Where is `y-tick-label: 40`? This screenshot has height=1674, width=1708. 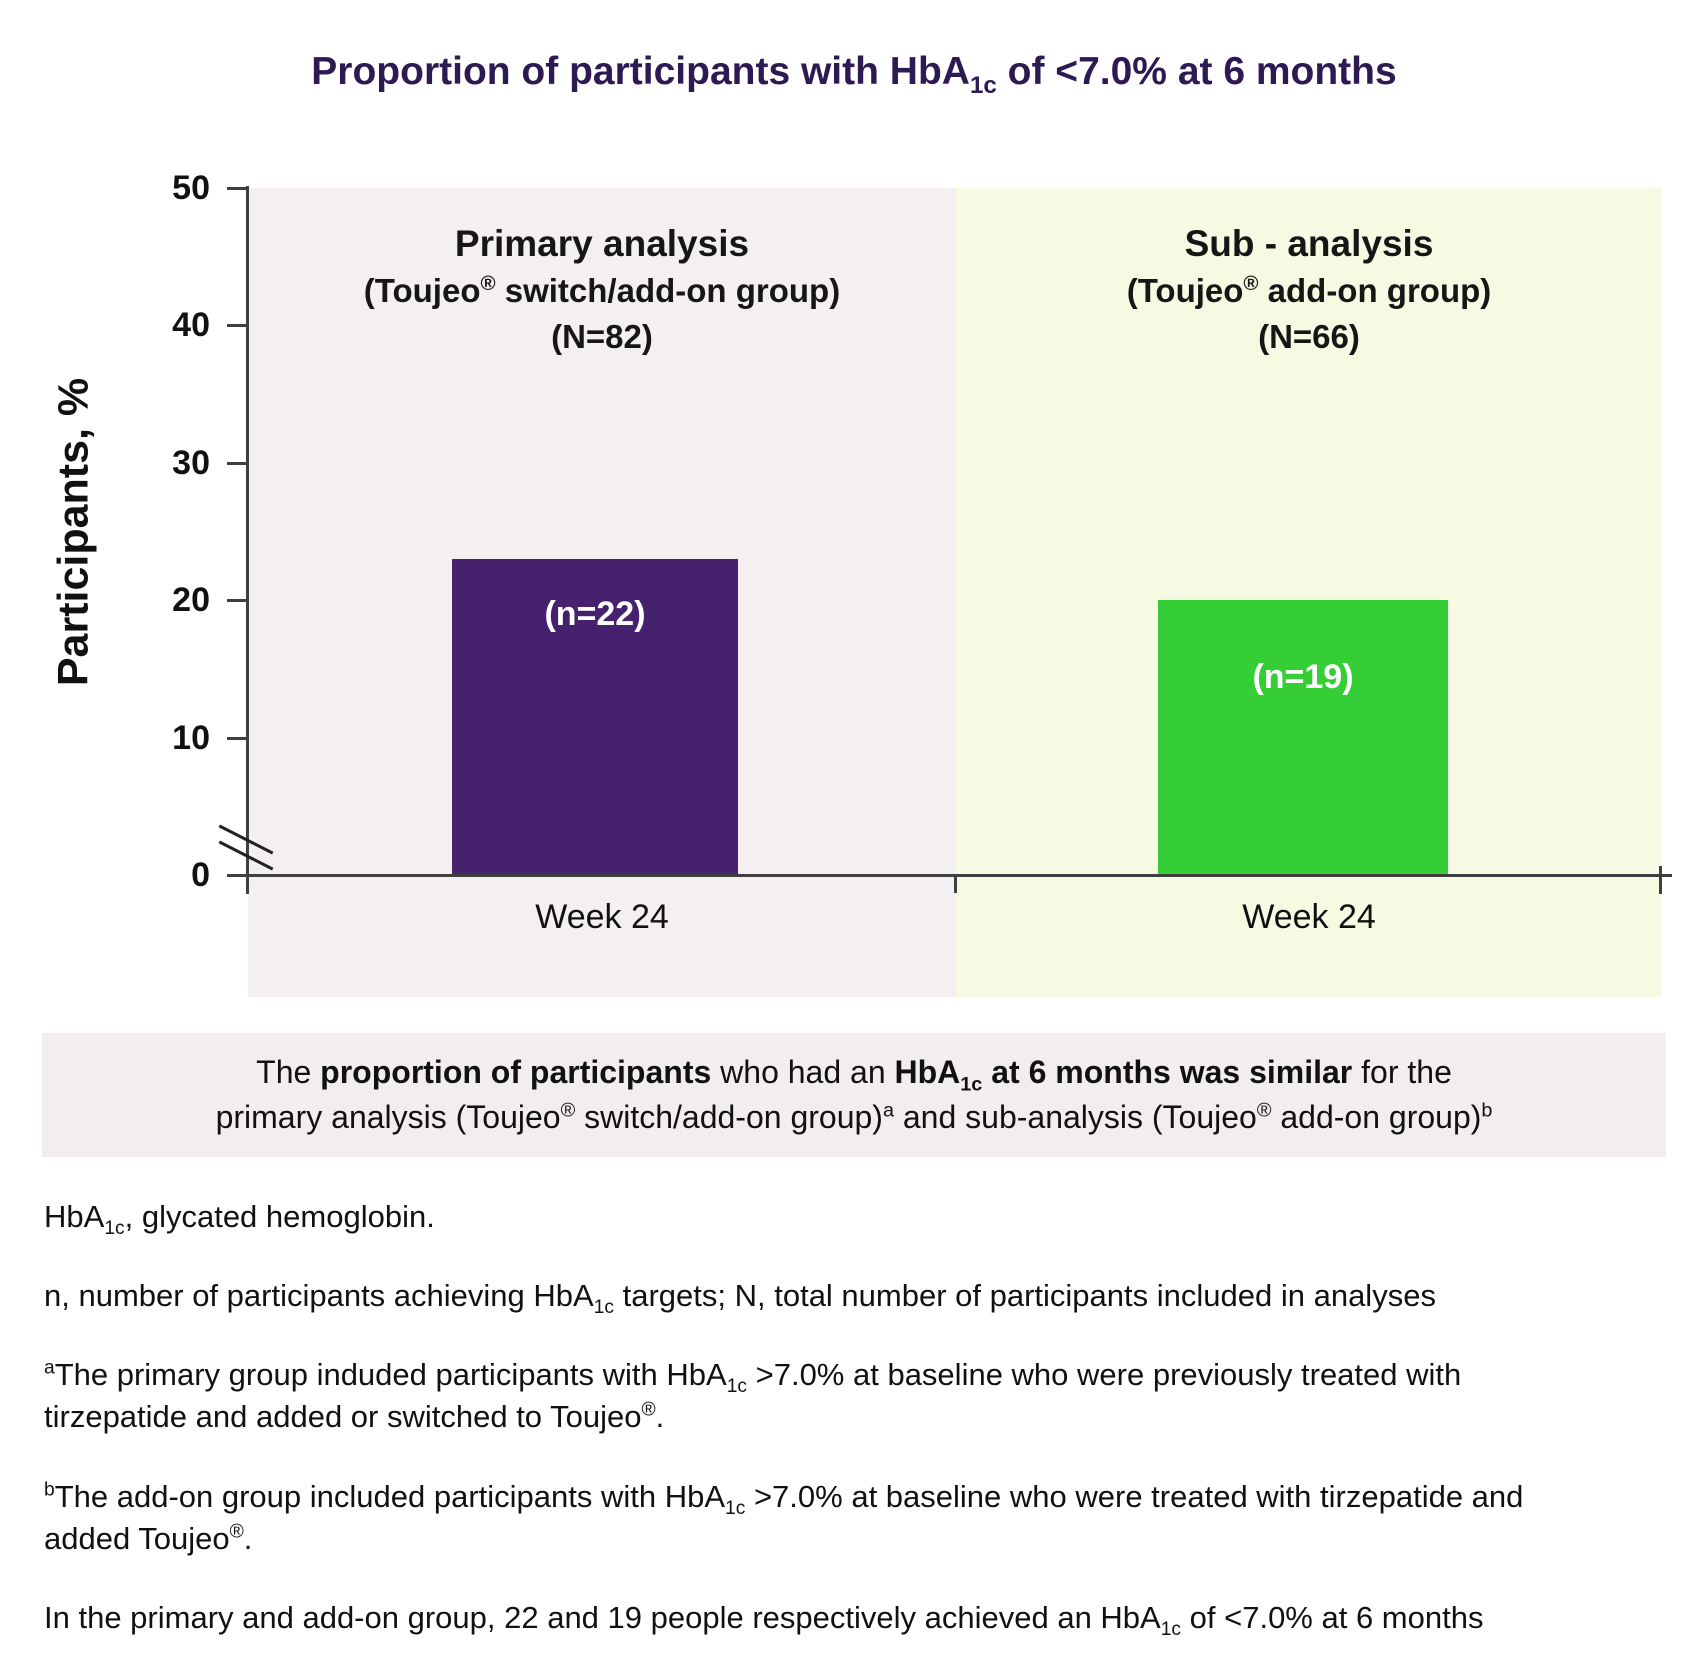 y-tick-label: 40 is located at coordinates (191, 325).